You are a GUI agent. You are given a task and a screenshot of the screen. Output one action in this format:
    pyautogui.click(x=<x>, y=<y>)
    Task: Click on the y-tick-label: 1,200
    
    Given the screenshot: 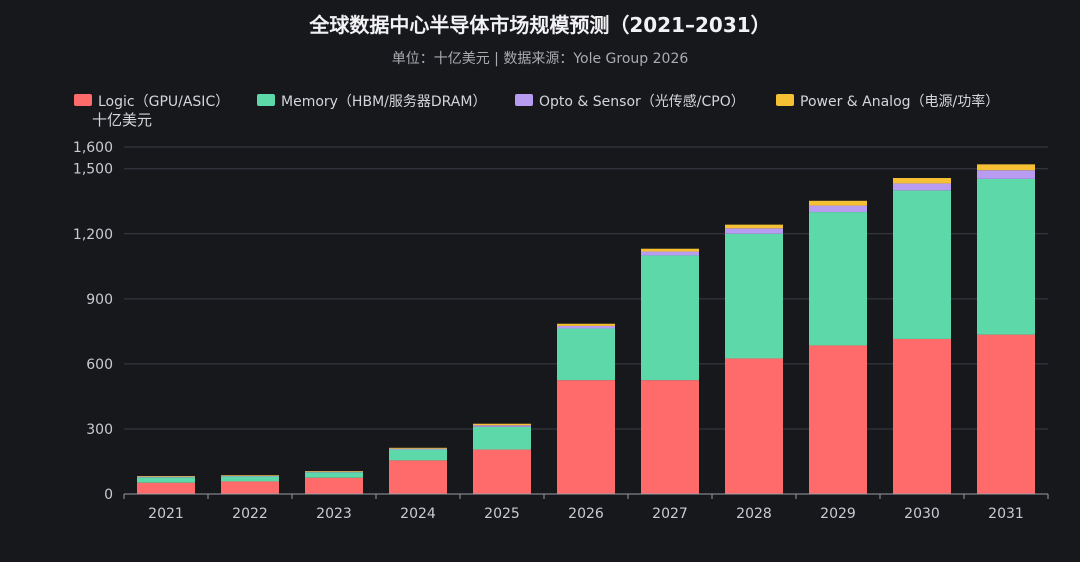 What is the action you would take?
    pyautogui.click(x=93, y=235)
    